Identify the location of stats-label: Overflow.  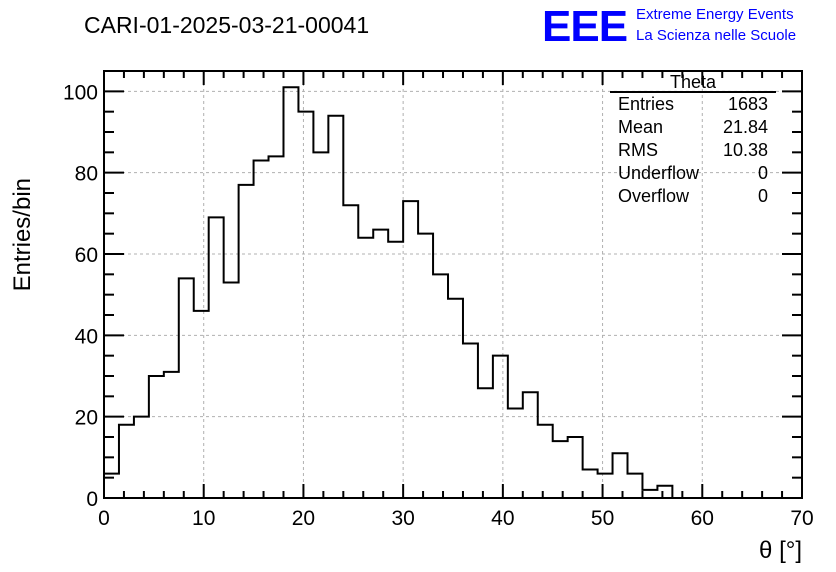
(654, 196).